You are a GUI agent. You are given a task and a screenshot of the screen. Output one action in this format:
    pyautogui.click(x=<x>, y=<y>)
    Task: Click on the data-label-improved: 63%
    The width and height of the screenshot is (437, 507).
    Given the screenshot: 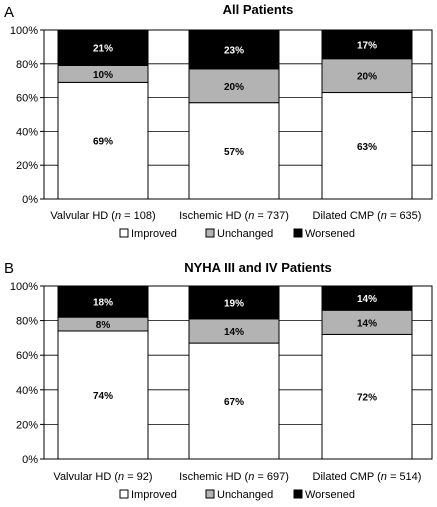 What is the action you would take?
    pyautogui.click(x=367, y=147)
    